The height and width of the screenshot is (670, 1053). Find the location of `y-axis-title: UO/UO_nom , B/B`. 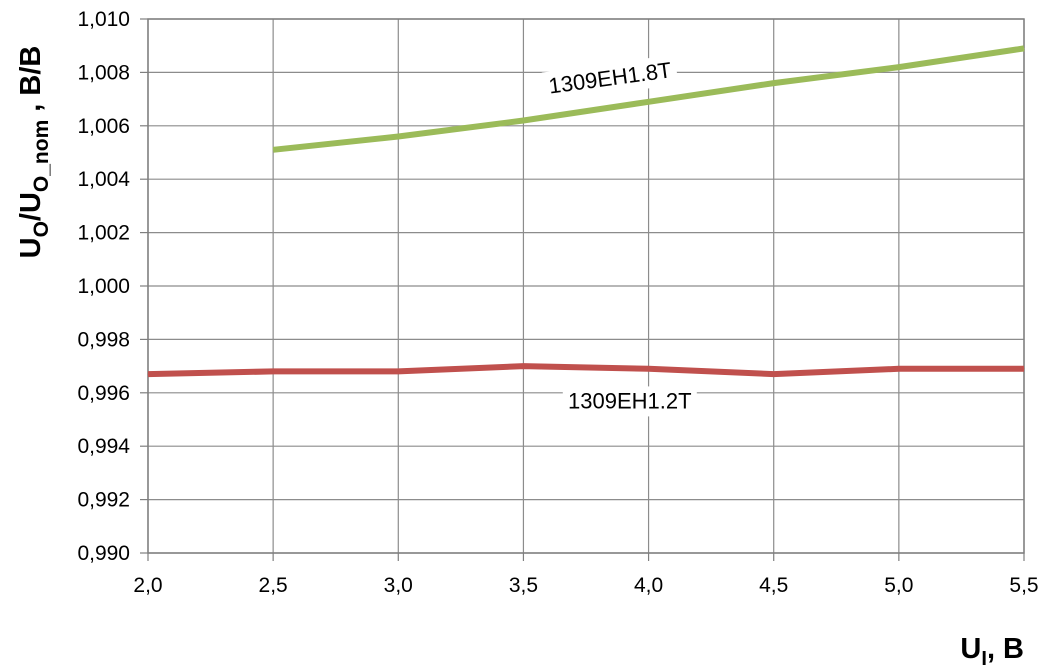

y-axis-title: UO/UO_nom , B/B is located at coordinates (34, 152).